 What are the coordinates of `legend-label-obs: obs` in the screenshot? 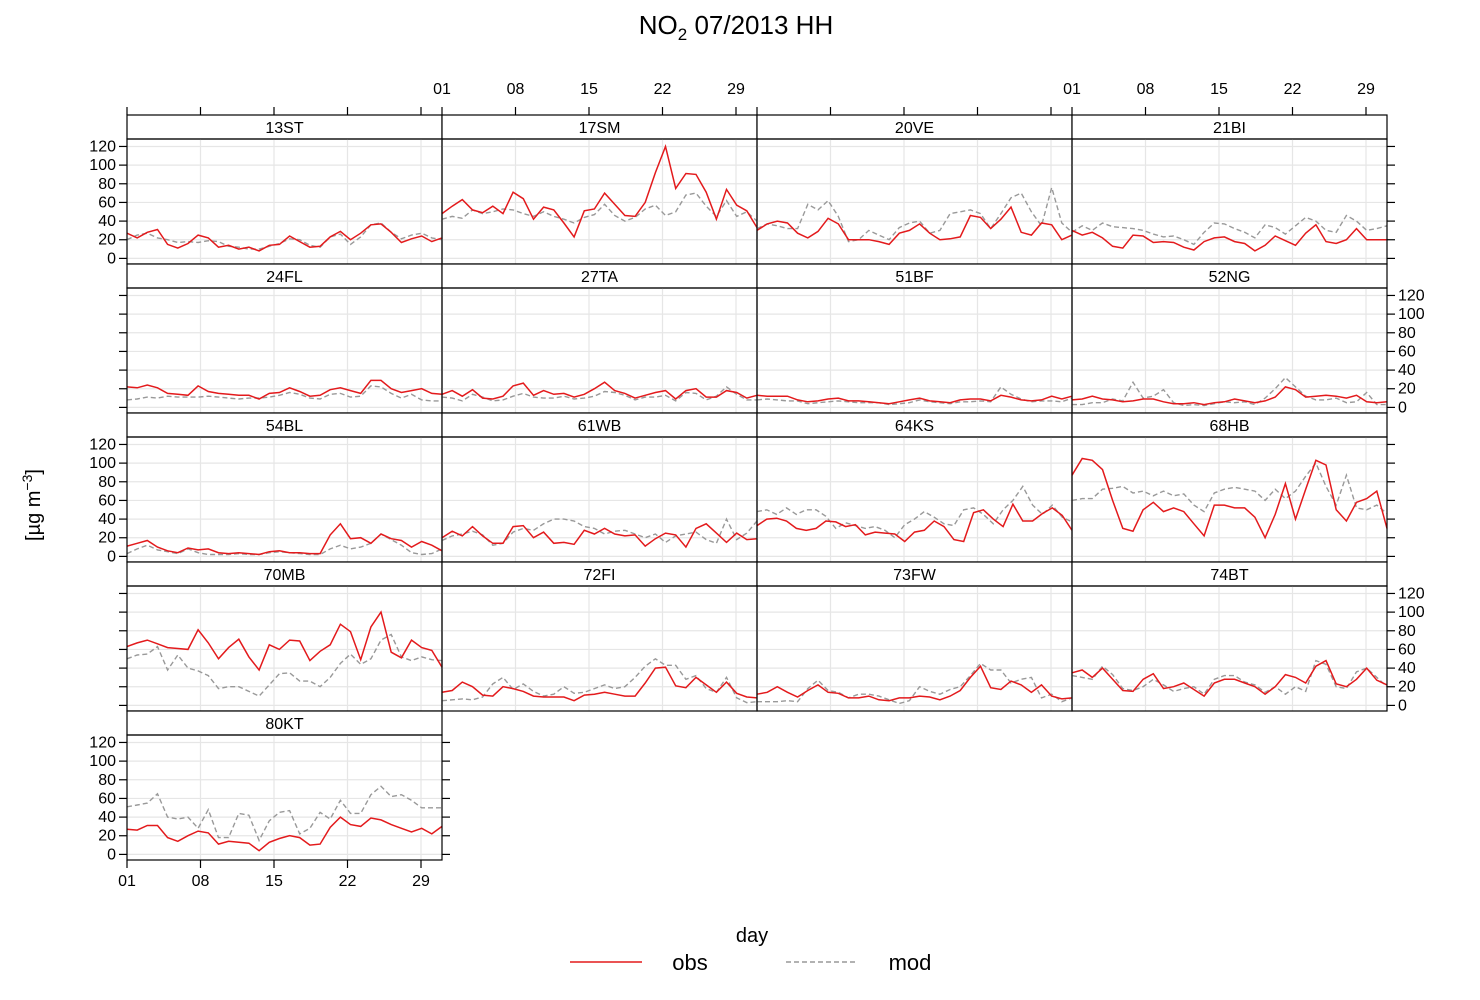 It's located at (689, 962).